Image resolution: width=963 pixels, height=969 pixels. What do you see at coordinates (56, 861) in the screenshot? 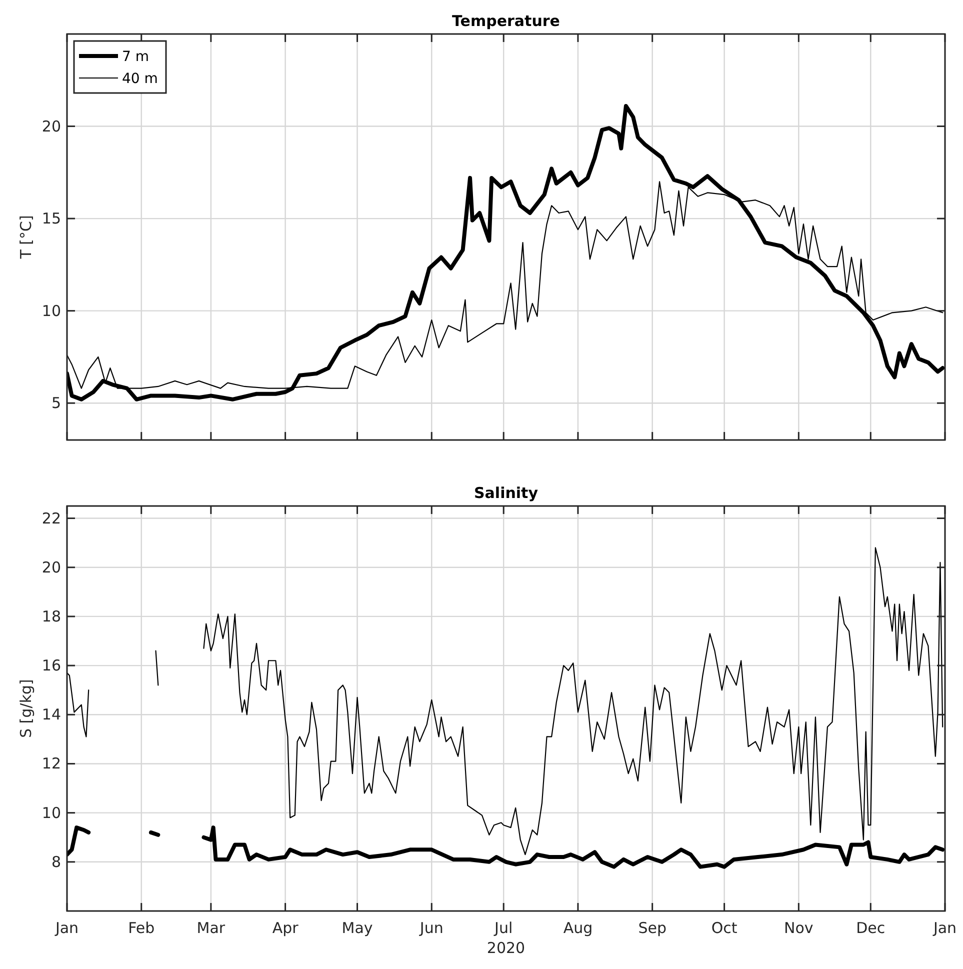
I see `y-tick-label: 8` at bounding box center [56, 861].